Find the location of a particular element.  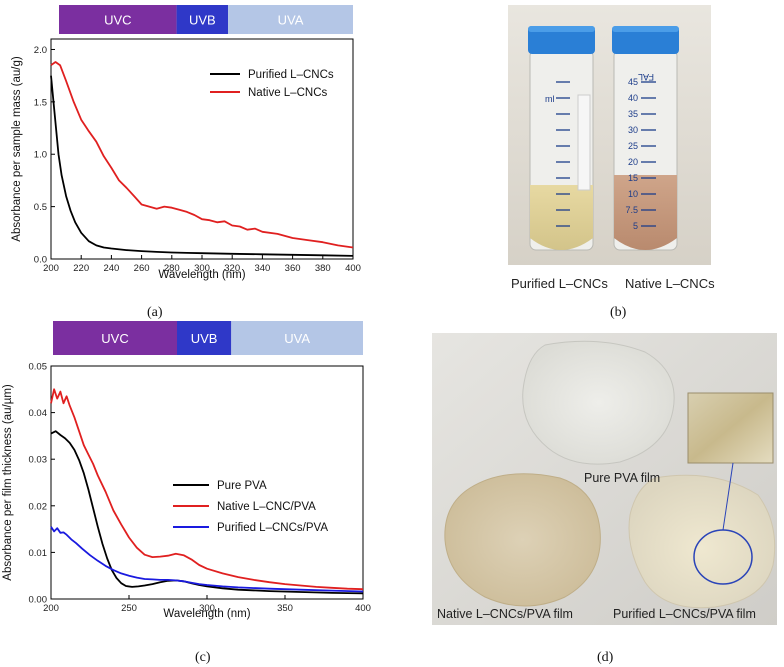

y-tick-label: 0.5 is located at coordinates (40, 207).